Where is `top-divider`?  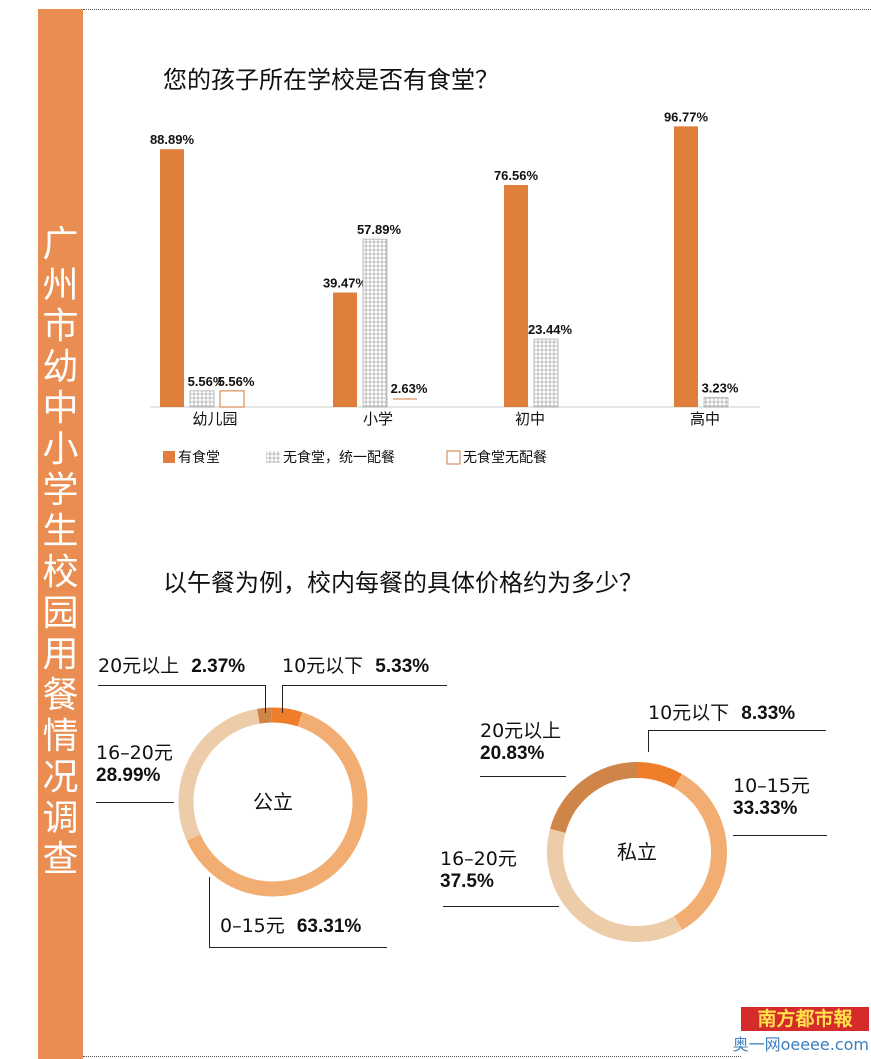
top-divider is located at coordinates (477, 9).